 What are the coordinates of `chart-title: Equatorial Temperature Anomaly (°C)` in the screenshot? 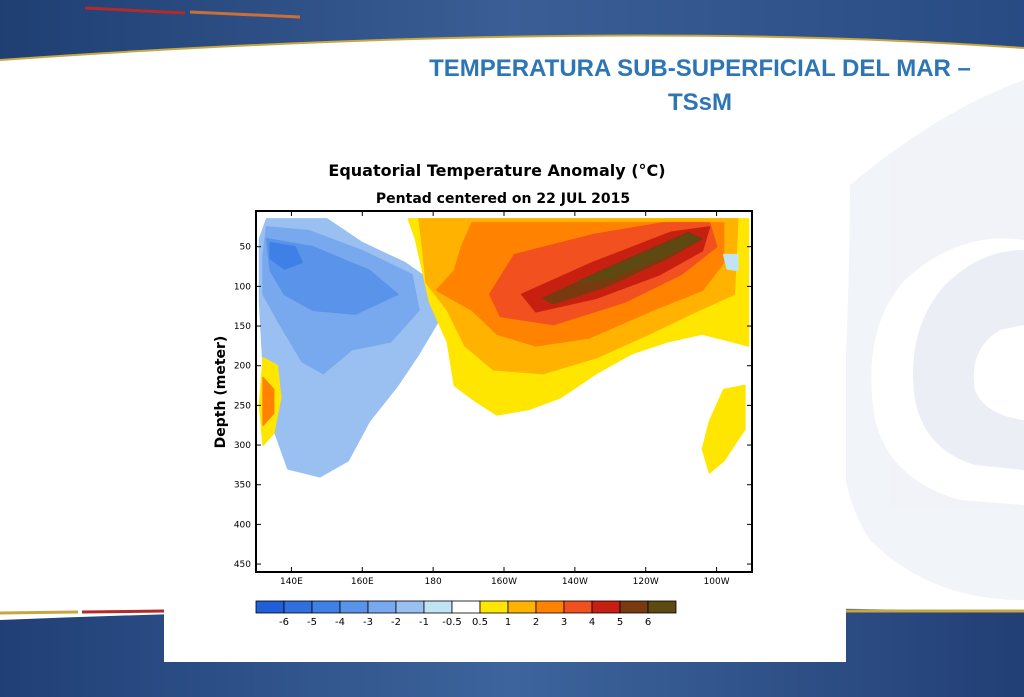 It's located at (496, 170).